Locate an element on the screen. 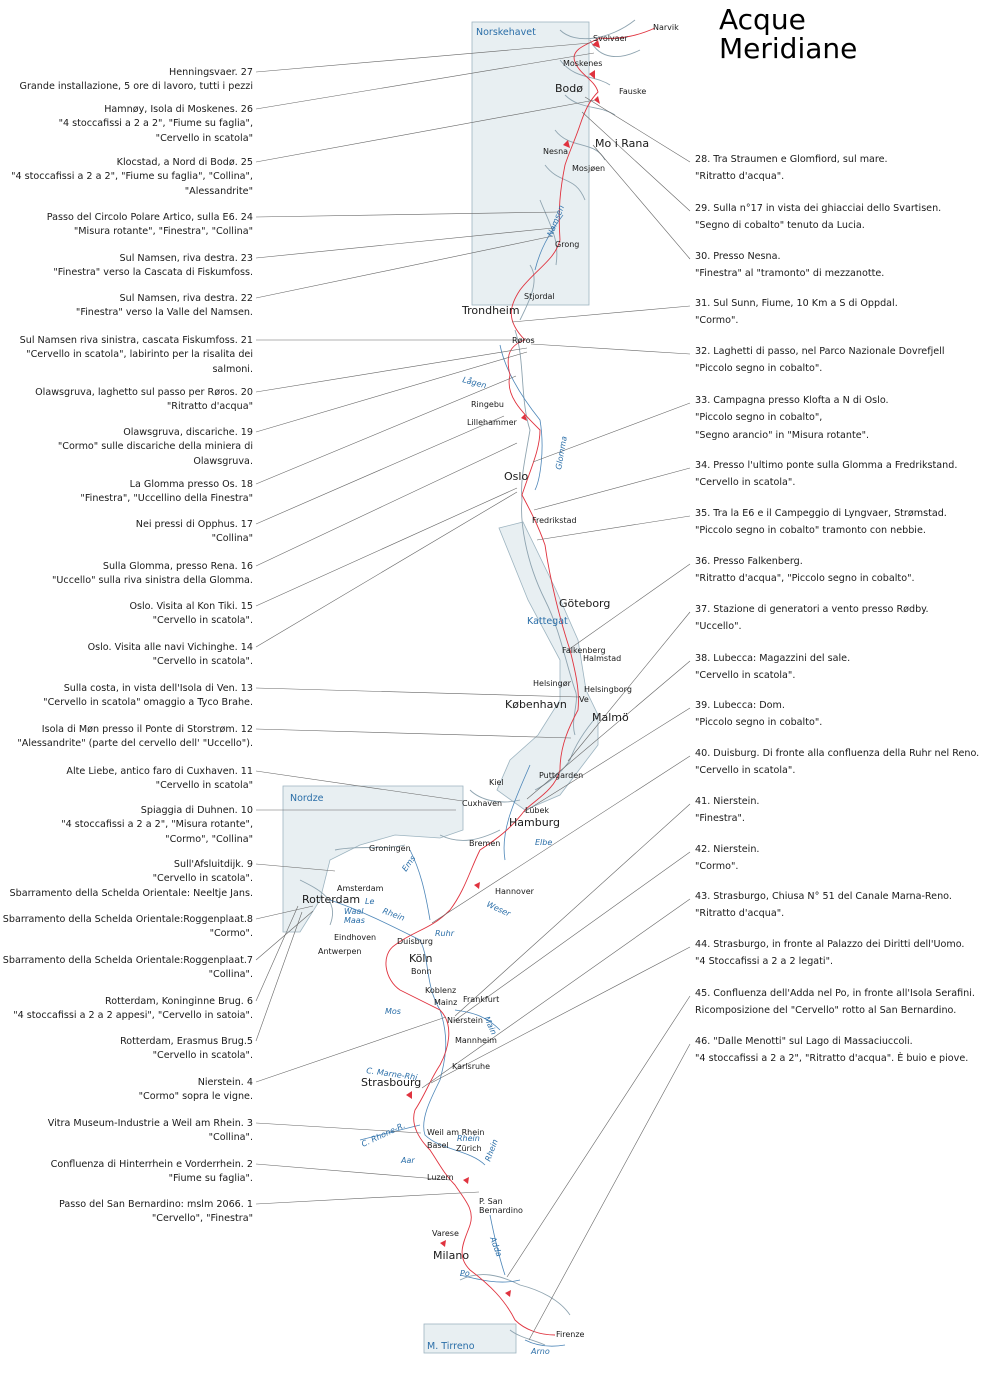 This screenshot has width=1006, height=1400. city-eindhoven: Eindhoven is located at coordinates (355, 937).